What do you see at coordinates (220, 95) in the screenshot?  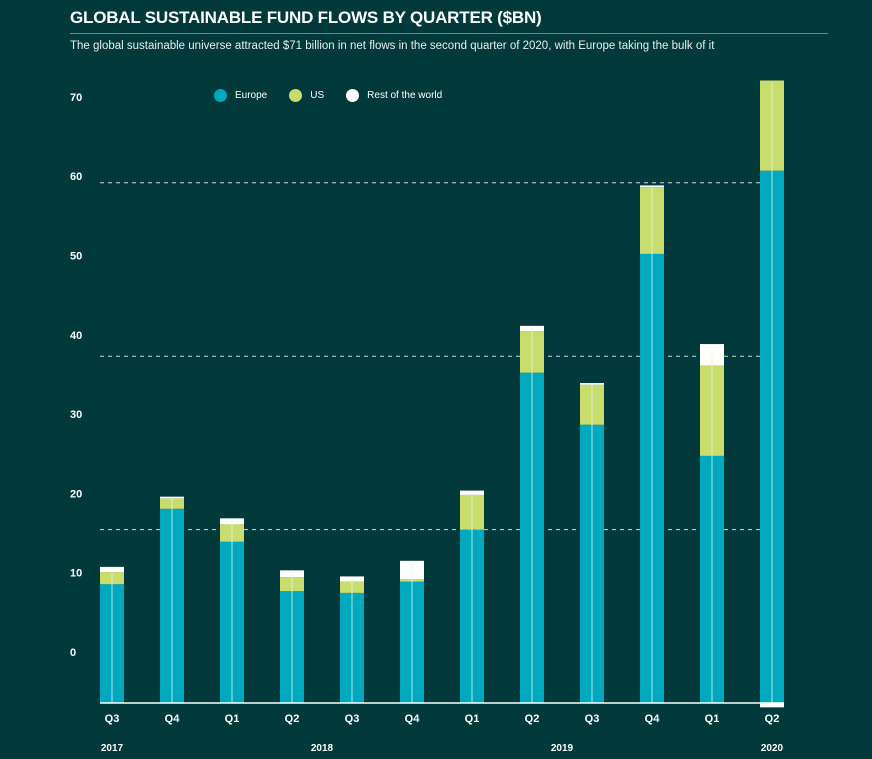 I see `europe-swatch-icon` at bounding box center [220, 95].